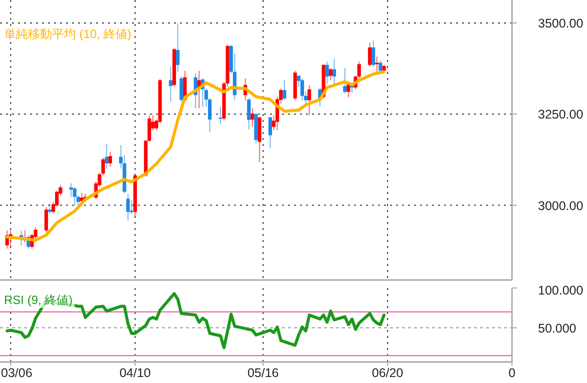 This screenshot has width=587, height=383. I want to click on y-tick-label: 50.000, so click(557, 328).